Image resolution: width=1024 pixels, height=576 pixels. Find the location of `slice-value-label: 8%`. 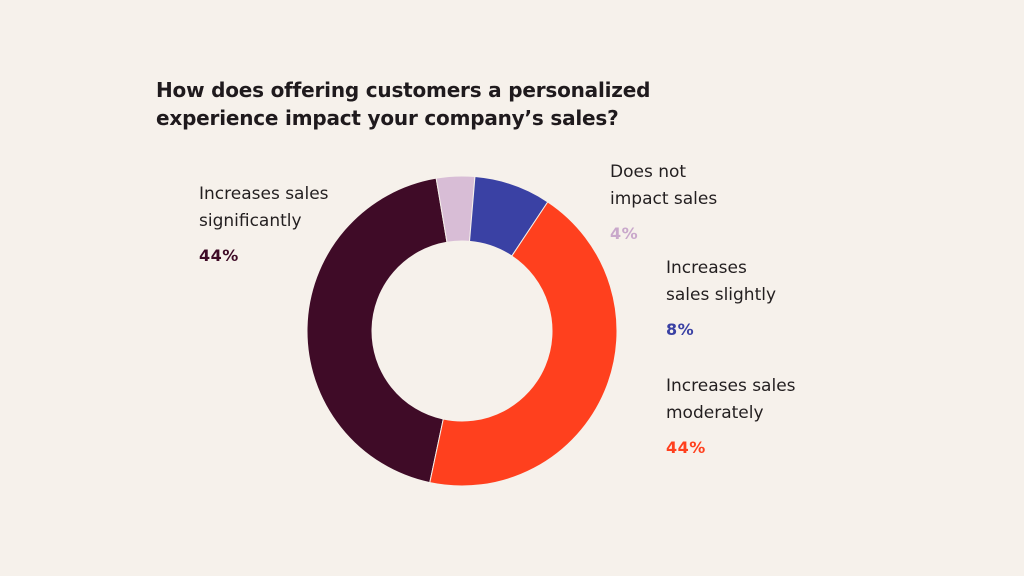

slice-value-label: 8% is located at coordinates (680, 329).